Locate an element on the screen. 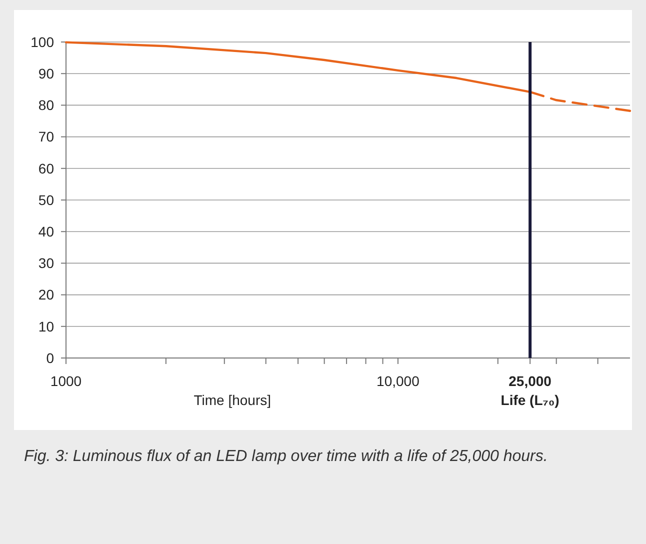  x-tick-label: 25,000 is located at coordinates (530, 381).